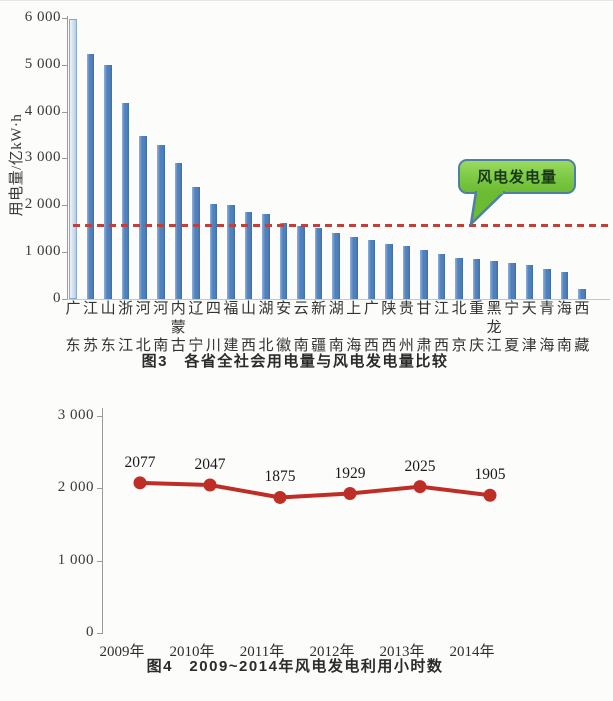 The width and height of the screenshot is (613, 701). Describe the element at coordinates (336, 266) in the screenshot. I see `bar-湖南` at that location.